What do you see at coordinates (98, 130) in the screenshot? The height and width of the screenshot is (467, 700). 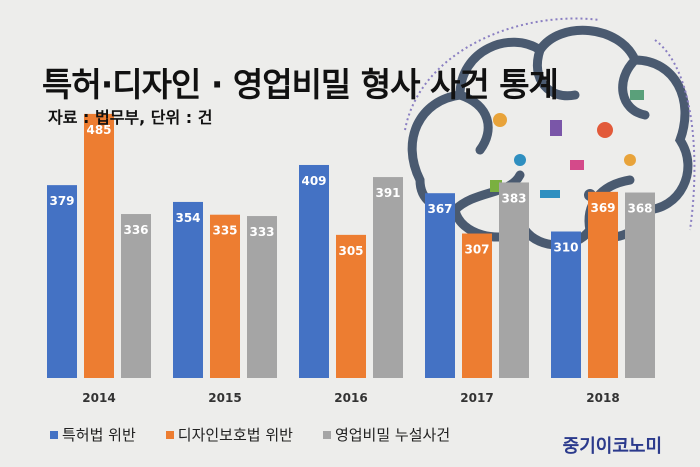 I see `data-label: 485` at bounding box center [98, 130].